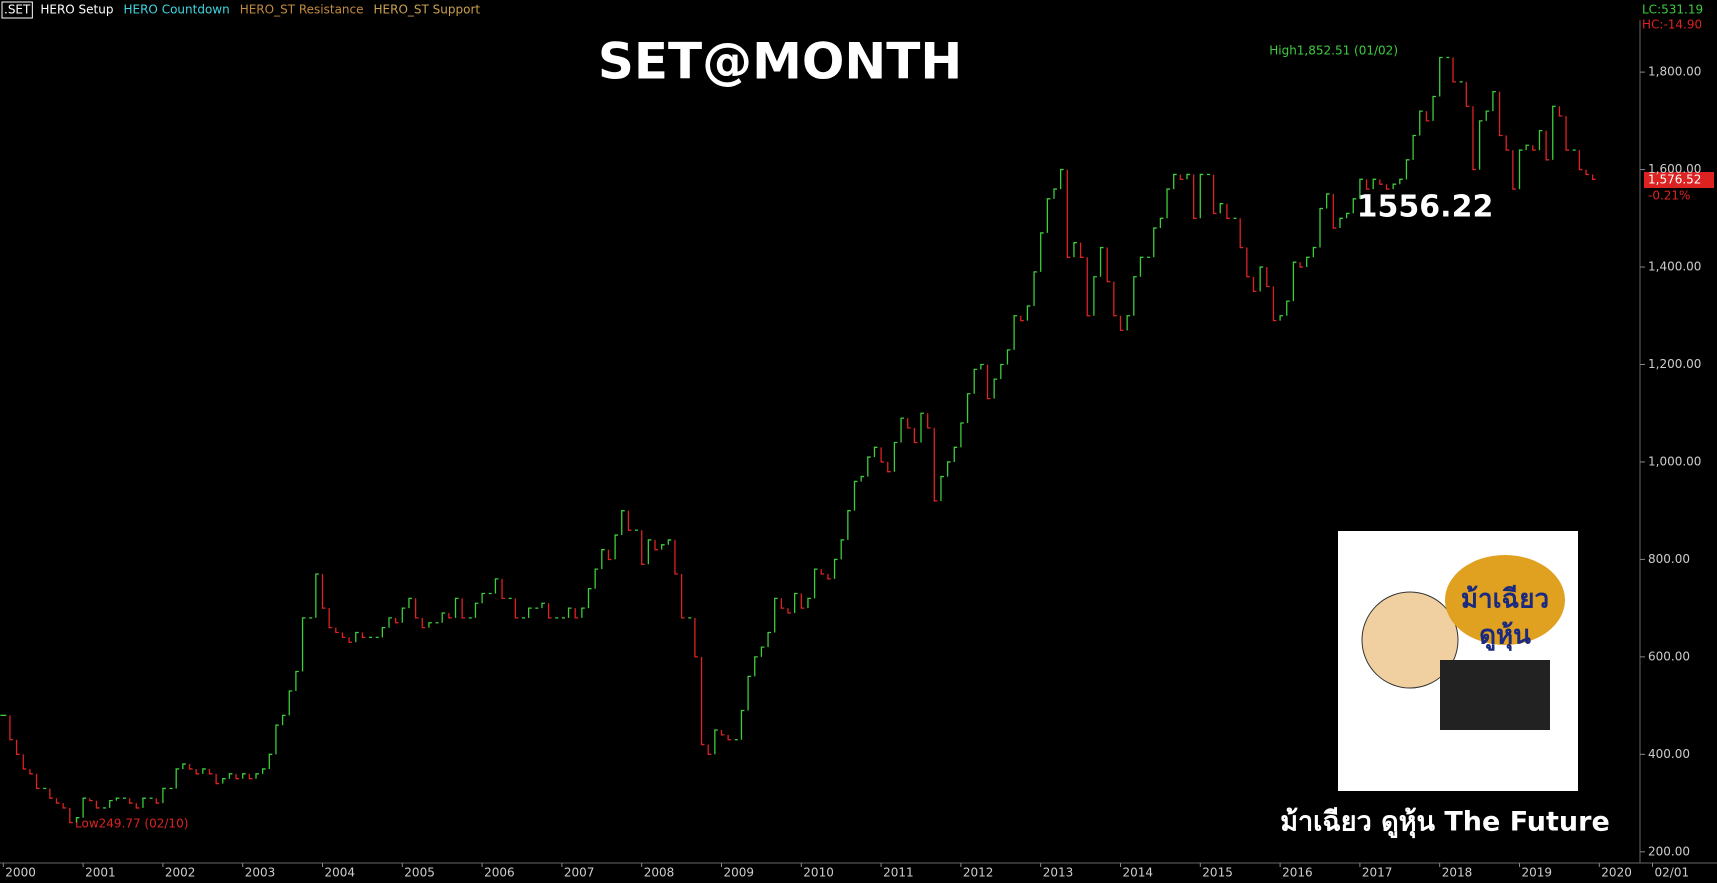 The image size is (1717, 883). I want to click on x-tick-label: 2010, so click(818, 873).